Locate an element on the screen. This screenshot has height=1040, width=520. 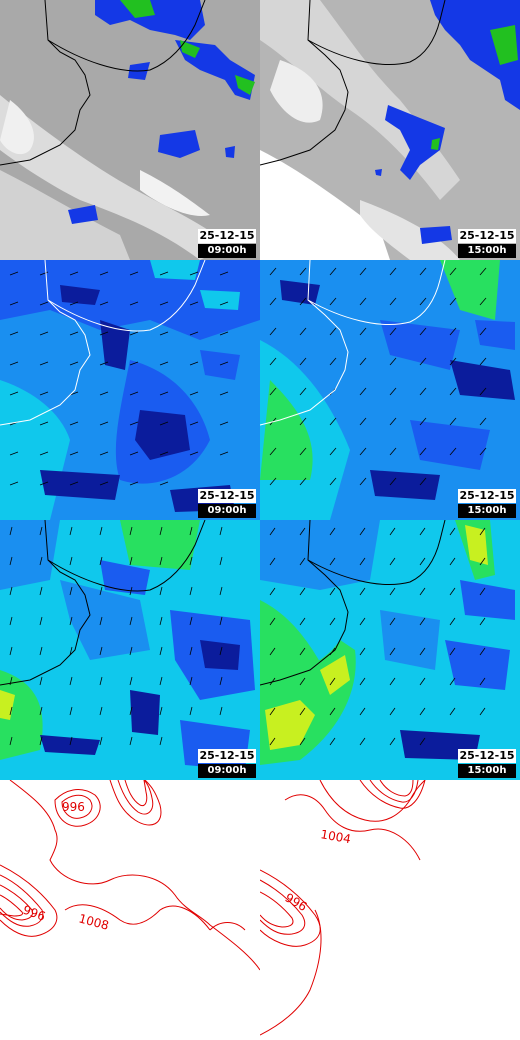
wind-map-upper-left: 25-12-15 09:00h is located at coordinates (130, 390).